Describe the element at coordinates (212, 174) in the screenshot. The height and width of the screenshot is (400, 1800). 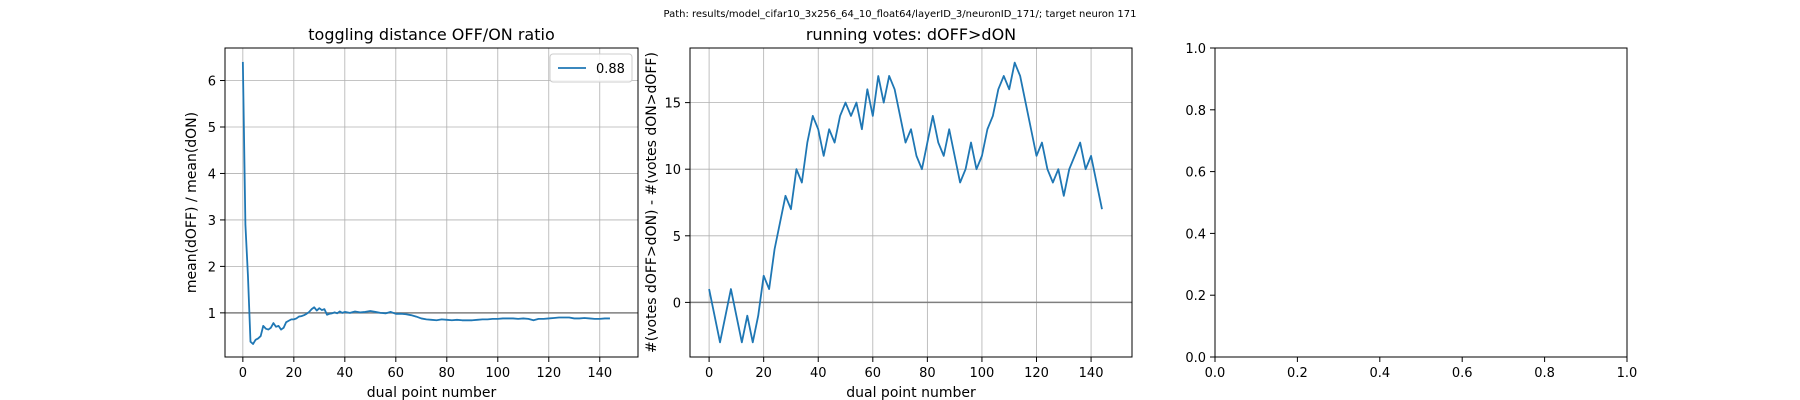
I see `y-tick-label: 4` at that location.